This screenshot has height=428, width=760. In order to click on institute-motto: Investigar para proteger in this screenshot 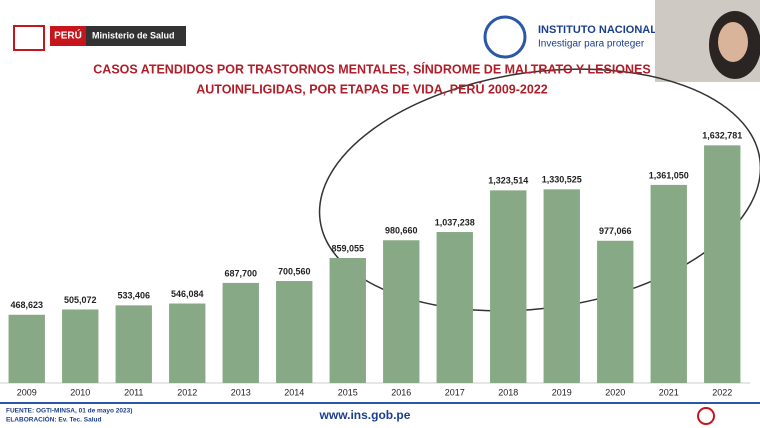, I will do `click(591, 44)`.